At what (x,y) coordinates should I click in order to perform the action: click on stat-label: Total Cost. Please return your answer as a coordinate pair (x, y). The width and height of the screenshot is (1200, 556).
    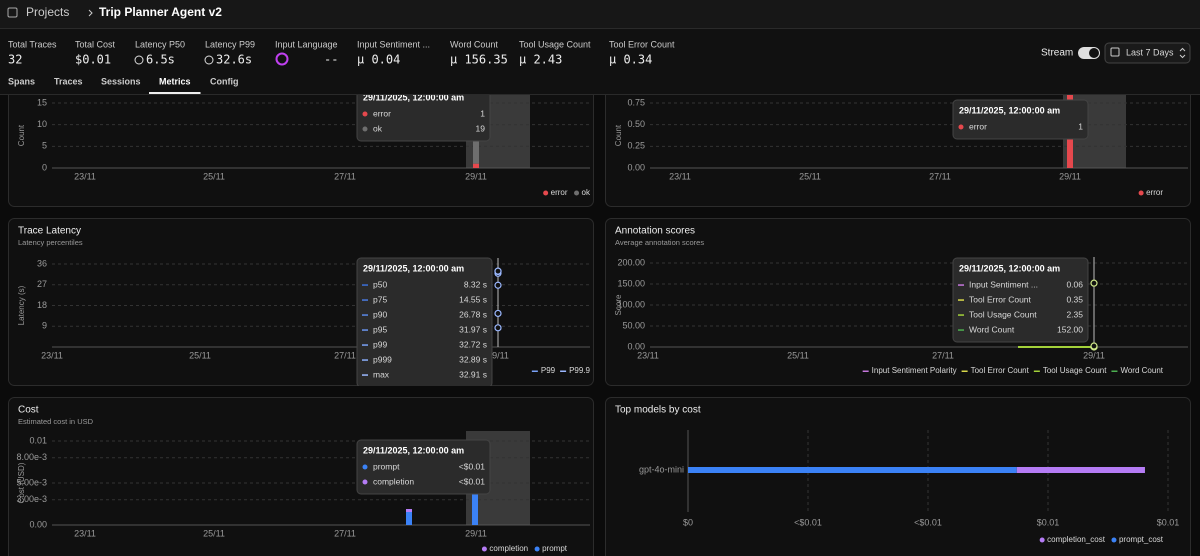
    Looking at the image, I should click on (95, 44).